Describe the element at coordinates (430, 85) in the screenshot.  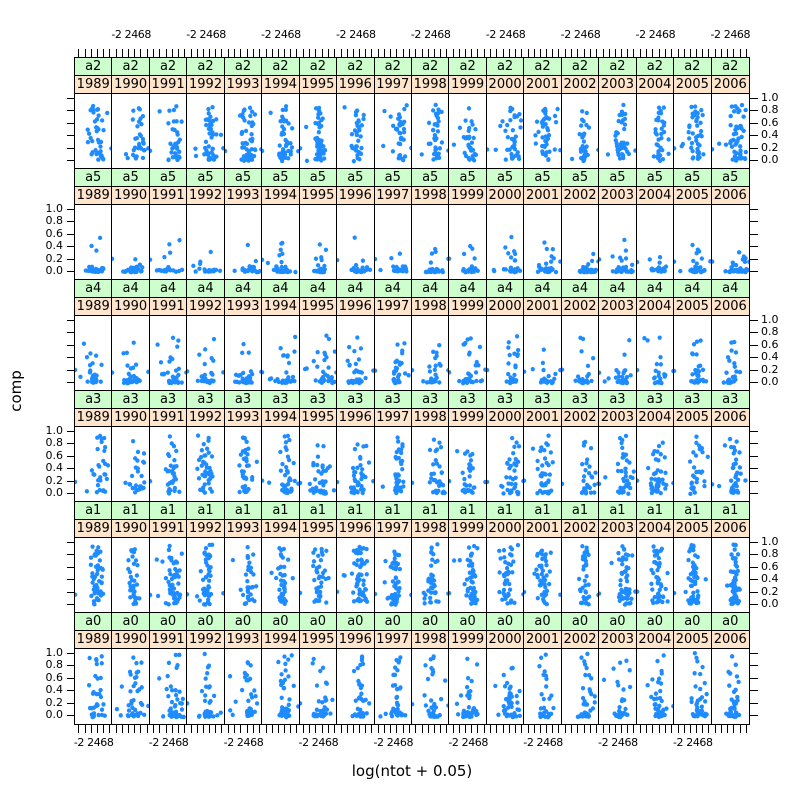
I see `strip-year-cell: 1998` at that location.